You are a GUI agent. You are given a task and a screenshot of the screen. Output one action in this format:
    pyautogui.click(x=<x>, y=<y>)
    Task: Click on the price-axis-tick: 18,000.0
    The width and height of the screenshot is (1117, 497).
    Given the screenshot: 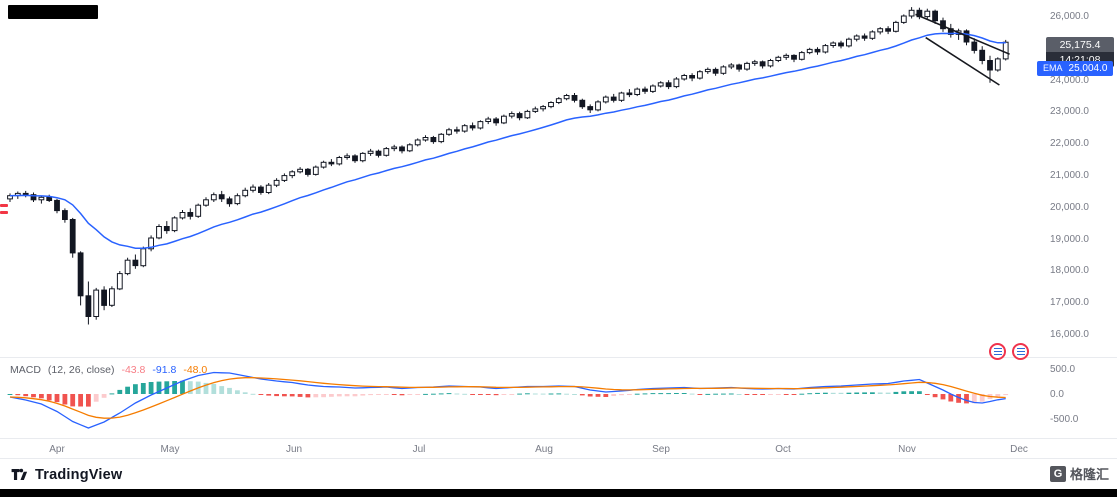 What is the action you would take?
    pyautogui.click(x=1069, y=271)
    